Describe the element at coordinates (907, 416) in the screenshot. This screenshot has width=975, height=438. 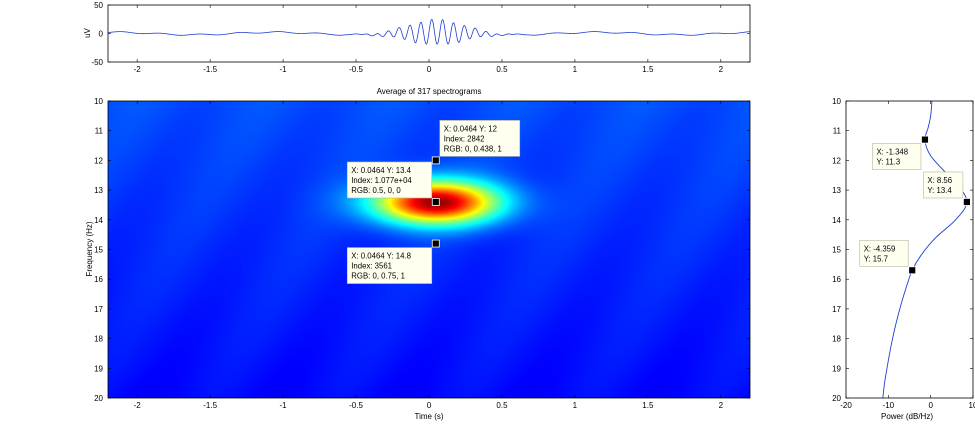
I see `power-x-axis-label: Power (dB/Hz)` at that location.